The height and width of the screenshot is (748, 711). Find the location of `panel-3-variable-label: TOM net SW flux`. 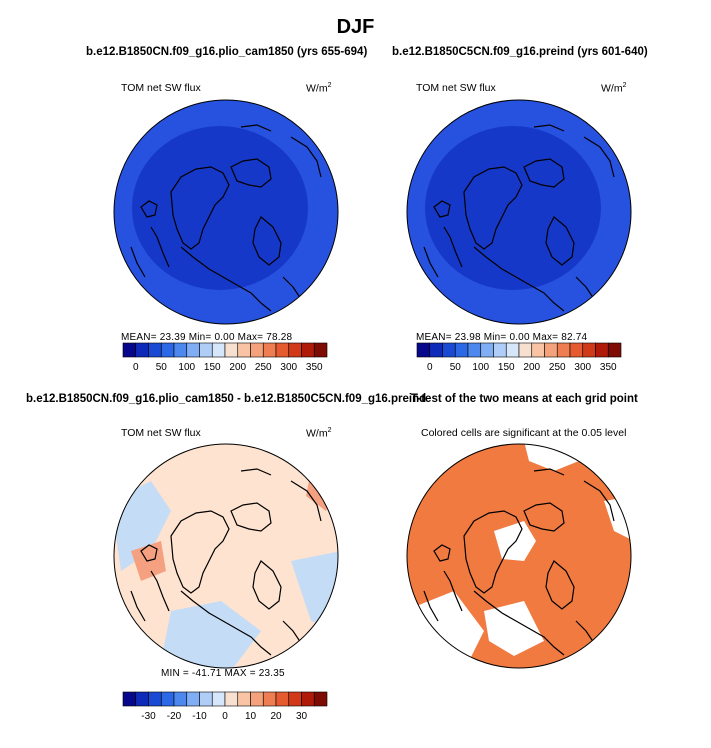

panel-3-variable-label: TOM net SW flux is located at coordinates (161, 433).